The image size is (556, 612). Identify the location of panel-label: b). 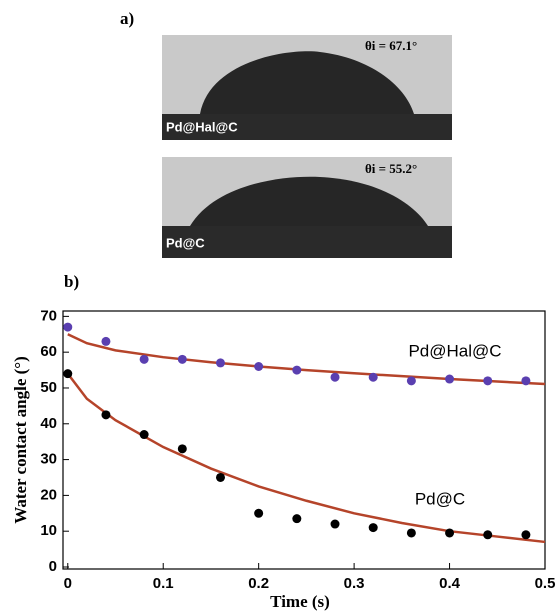
(71, 281).